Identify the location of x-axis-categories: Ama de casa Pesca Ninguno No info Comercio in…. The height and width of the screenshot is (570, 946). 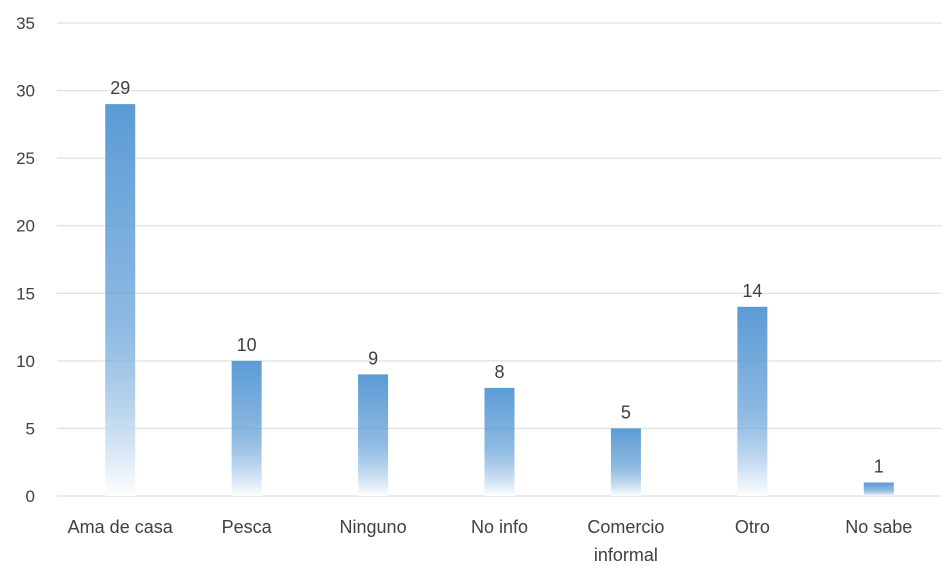
(490, 541).